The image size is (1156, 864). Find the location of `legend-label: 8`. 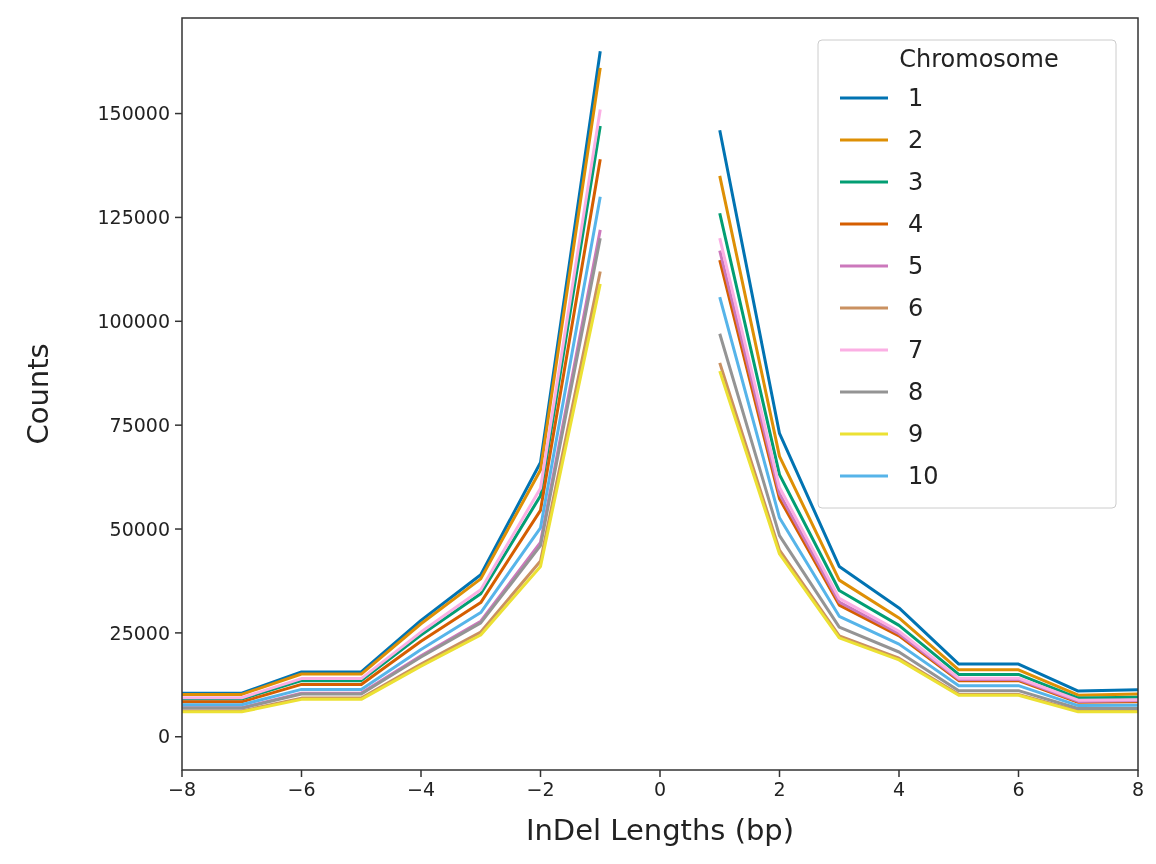

legend-label: 8 is located at coordinates (916, 392).